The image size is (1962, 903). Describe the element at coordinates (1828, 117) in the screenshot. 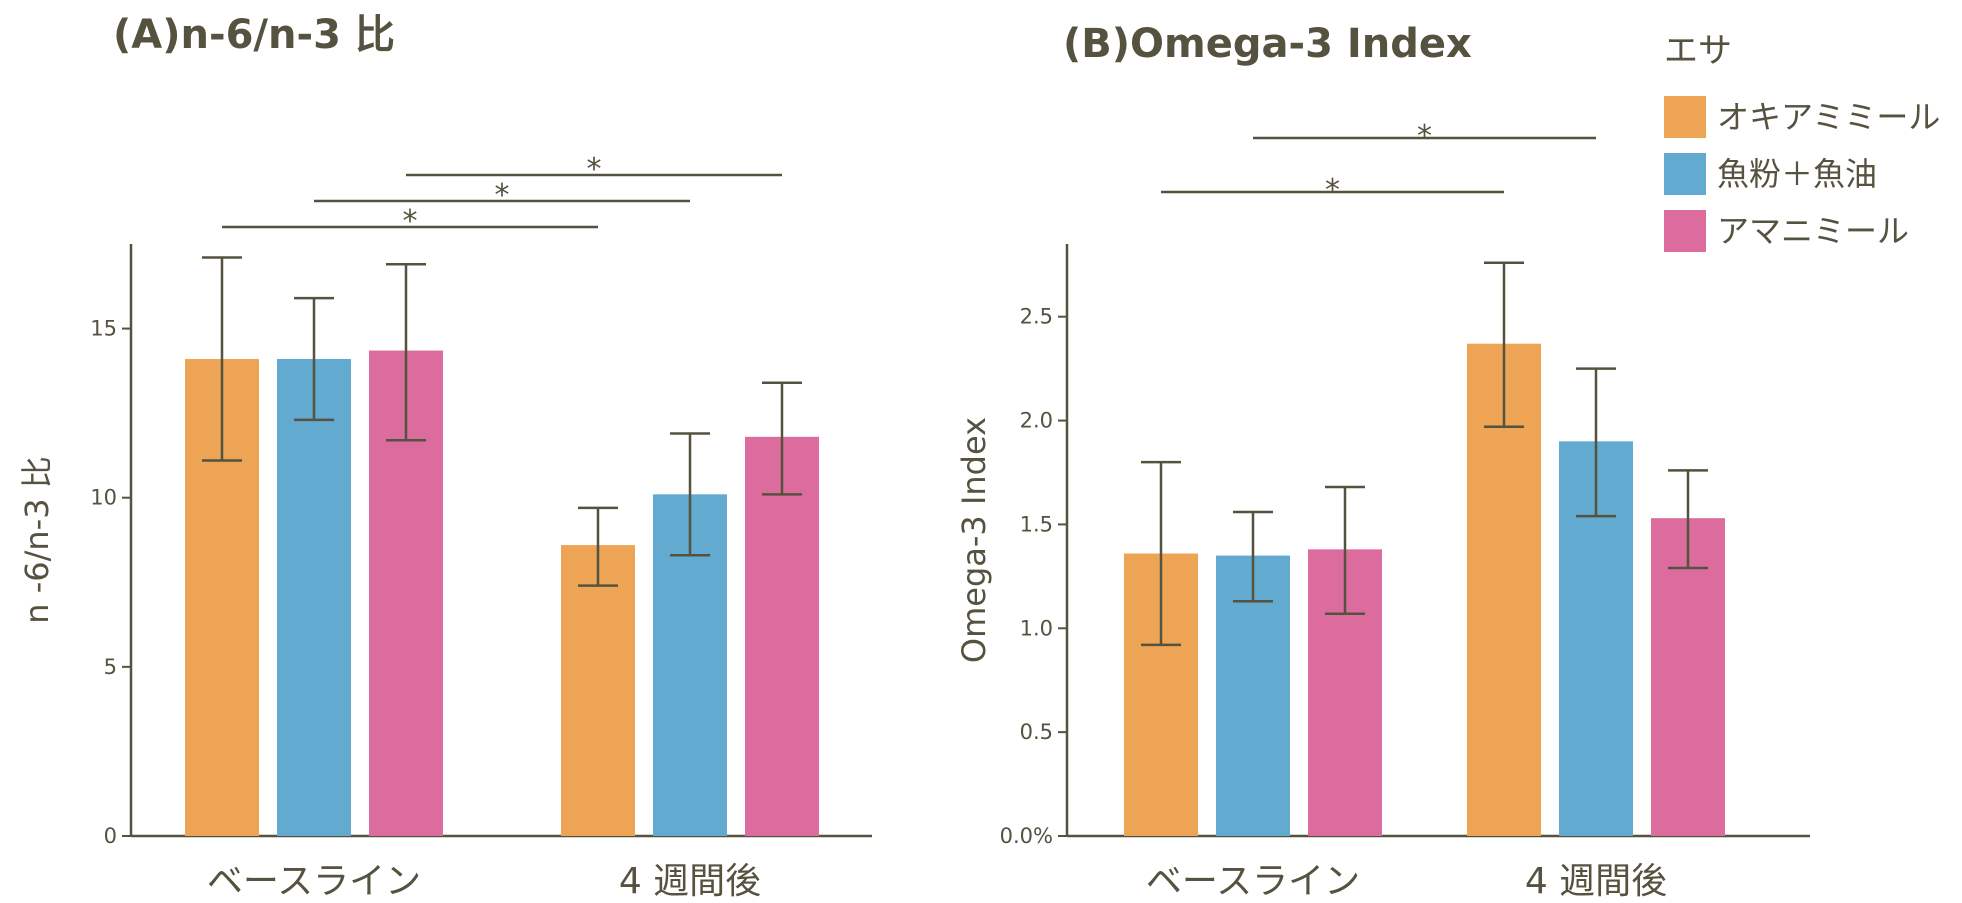

I see `legend-label: オキアミミール` at that location.